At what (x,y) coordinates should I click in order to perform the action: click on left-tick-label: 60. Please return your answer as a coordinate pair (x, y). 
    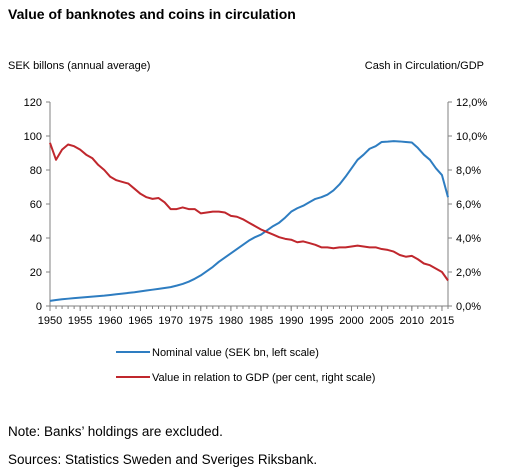
    Looking at the image, I should click on (36, 205).